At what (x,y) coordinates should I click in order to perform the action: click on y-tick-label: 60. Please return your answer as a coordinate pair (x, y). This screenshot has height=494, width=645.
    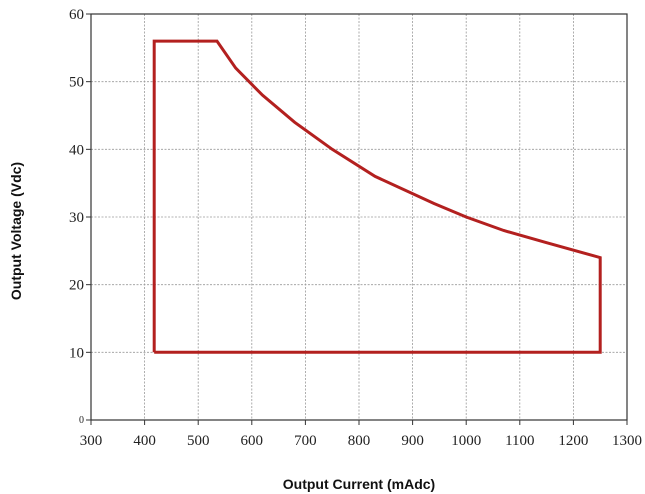
    Looking at the image, I should click on (76, 15).